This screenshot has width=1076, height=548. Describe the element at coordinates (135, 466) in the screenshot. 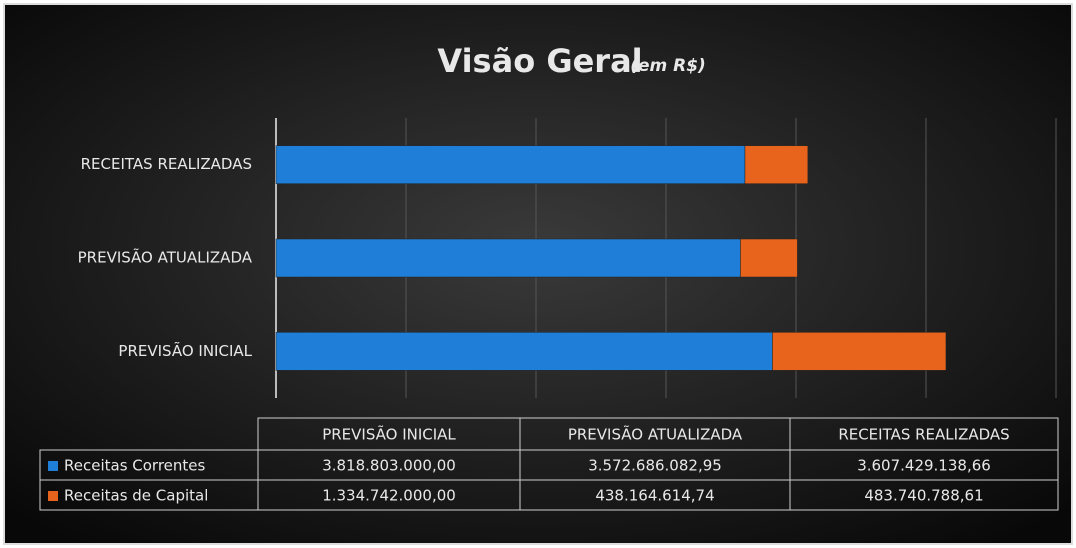

I see `legend-label: Receitas Correntes` at that location.